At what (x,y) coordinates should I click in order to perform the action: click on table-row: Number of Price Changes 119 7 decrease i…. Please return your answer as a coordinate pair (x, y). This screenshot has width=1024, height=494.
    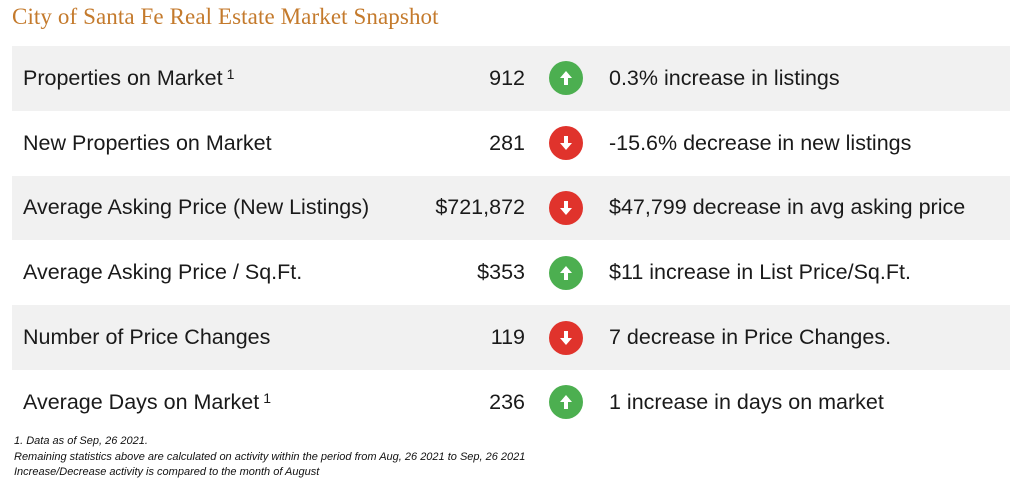
    Looking at the image, I should click on (511, 337).